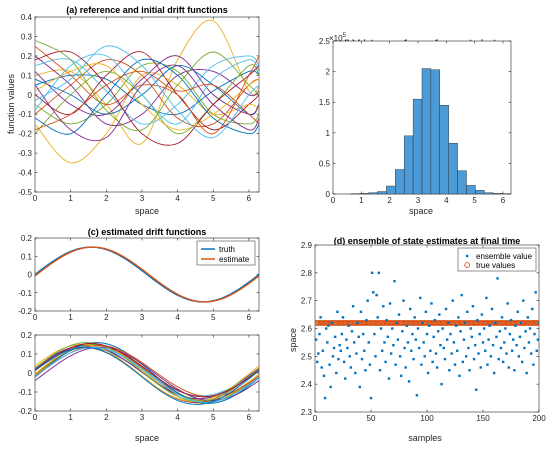 This screenshot has width=550, height=450. What do you see at coordinates (328, 133) in the screenshot?
I see `panel-b-ytick-label: 1` at bounding box center [328, 133].